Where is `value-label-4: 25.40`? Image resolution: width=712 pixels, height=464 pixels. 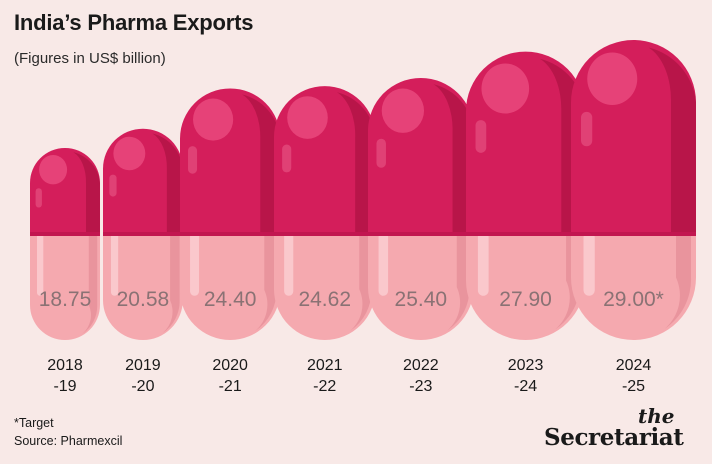
value-label-4: 25.40 is located at coordinates (421, 299).